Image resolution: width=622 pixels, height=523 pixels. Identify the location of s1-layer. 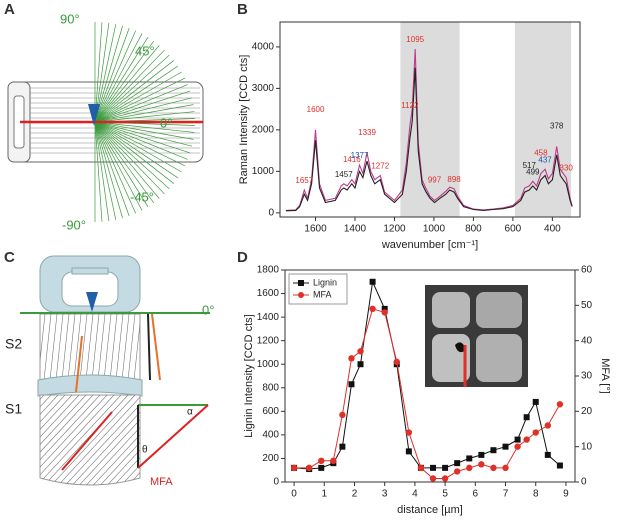
(90, 440).